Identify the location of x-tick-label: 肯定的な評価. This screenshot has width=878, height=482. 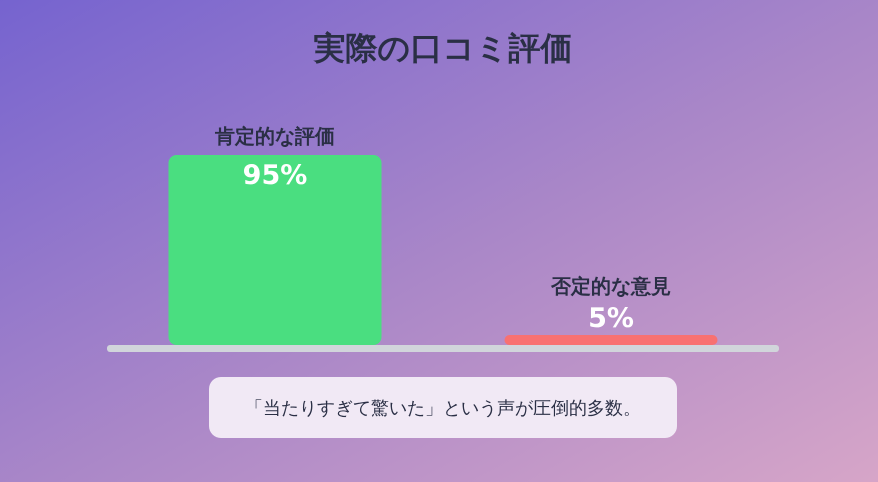
(274, 136).